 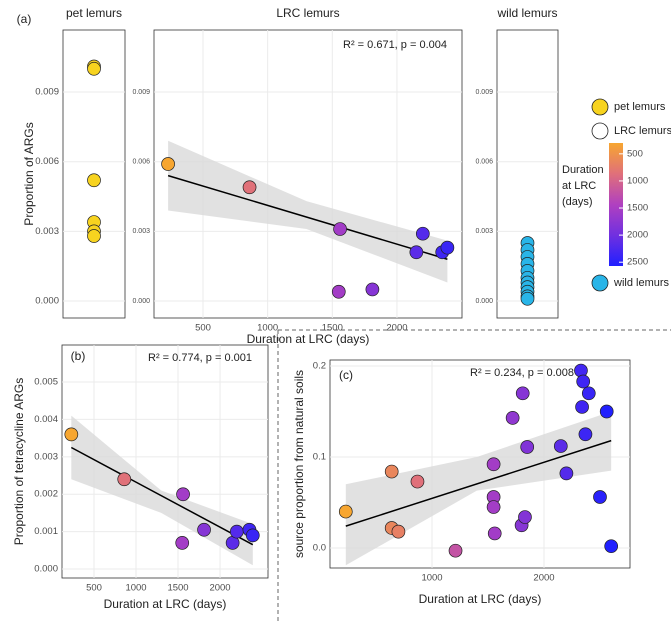 What do you see at coordinates (579, 186) in the screenshot?
I see `colorbar-title: at LRC` at bounding box center [579, 186].